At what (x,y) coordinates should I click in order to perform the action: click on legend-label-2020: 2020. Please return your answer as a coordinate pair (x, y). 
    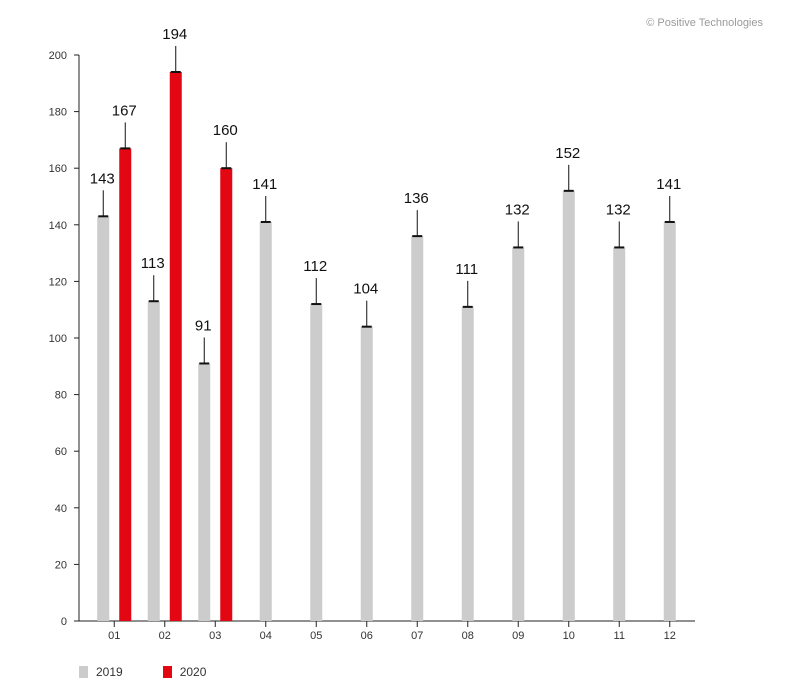
    Looking at the image, I should click on (193, 672).